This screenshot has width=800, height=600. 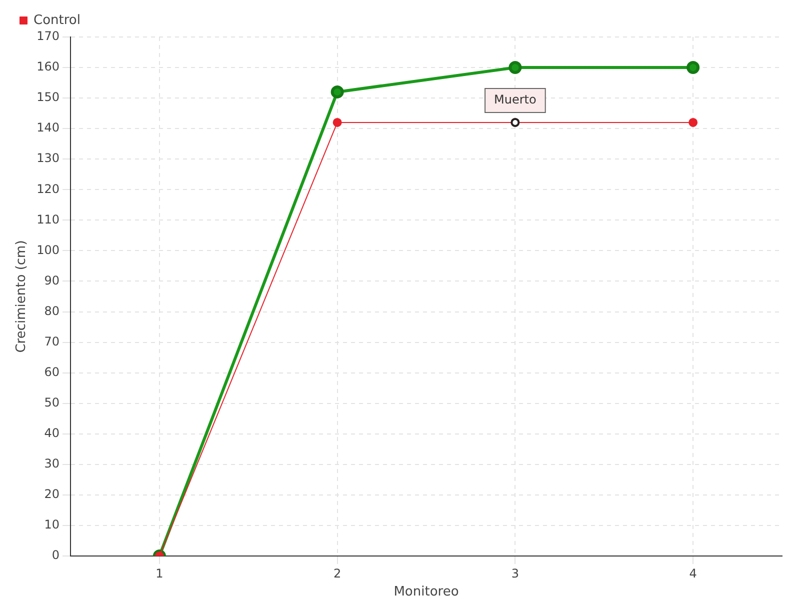 I want to click on y-tick-label: 60, so click(x=52, y=371).